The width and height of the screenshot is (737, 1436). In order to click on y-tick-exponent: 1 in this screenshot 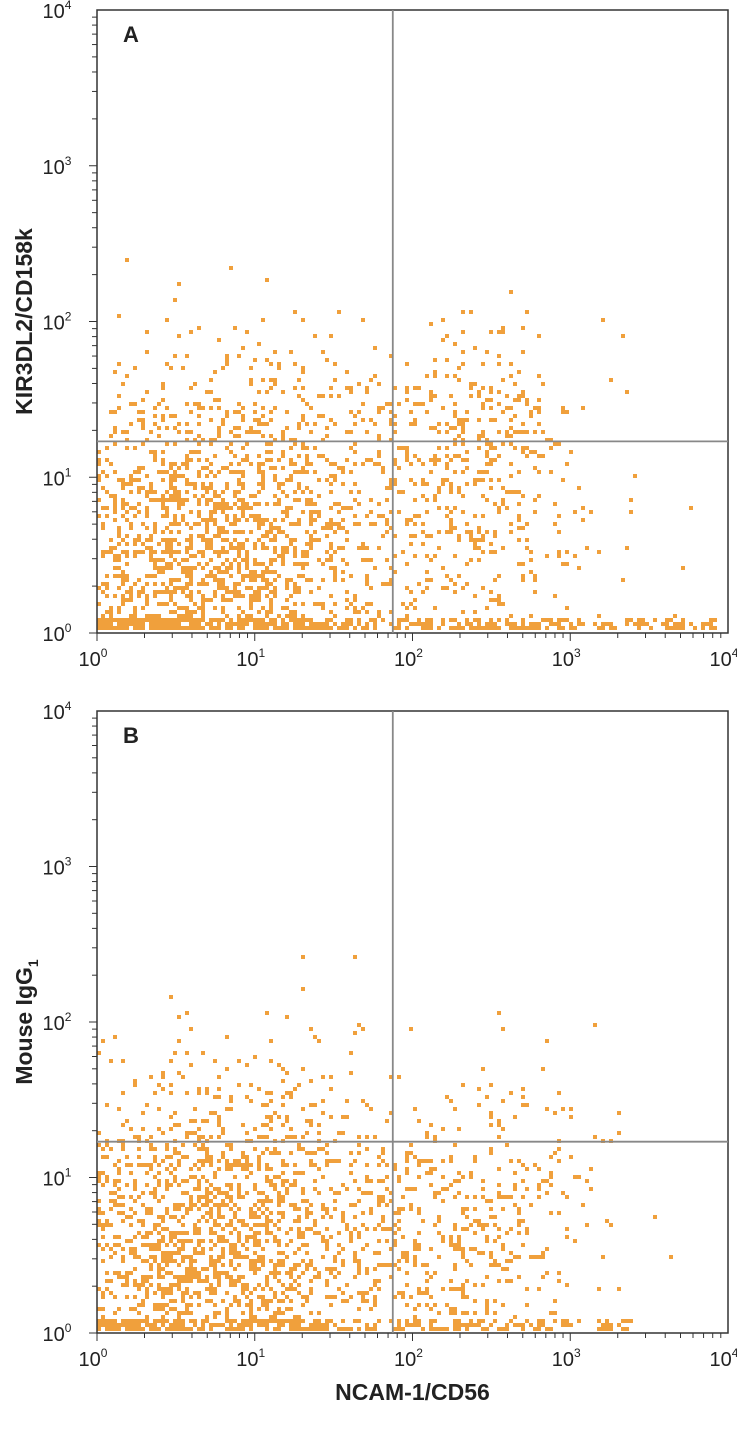, I will do `click(68, 472)`.